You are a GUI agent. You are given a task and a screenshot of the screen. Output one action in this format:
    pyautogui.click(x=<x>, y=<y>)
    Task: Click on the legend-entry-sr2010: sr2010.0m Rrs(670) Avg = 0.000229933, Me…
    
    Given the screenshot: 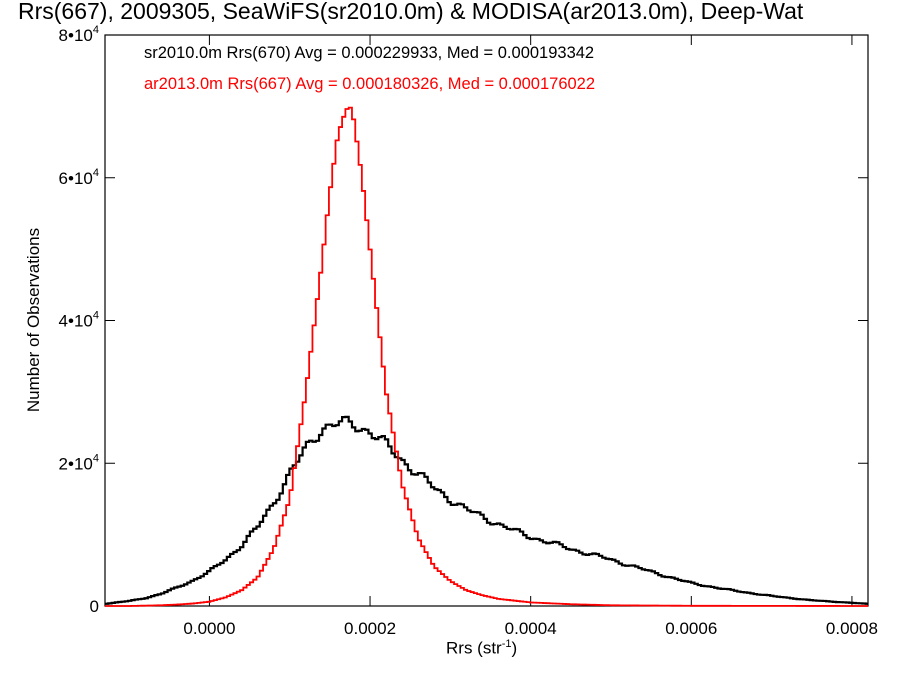 What is the action you would take?
    pyautogui.click(x=369, y=53)
    